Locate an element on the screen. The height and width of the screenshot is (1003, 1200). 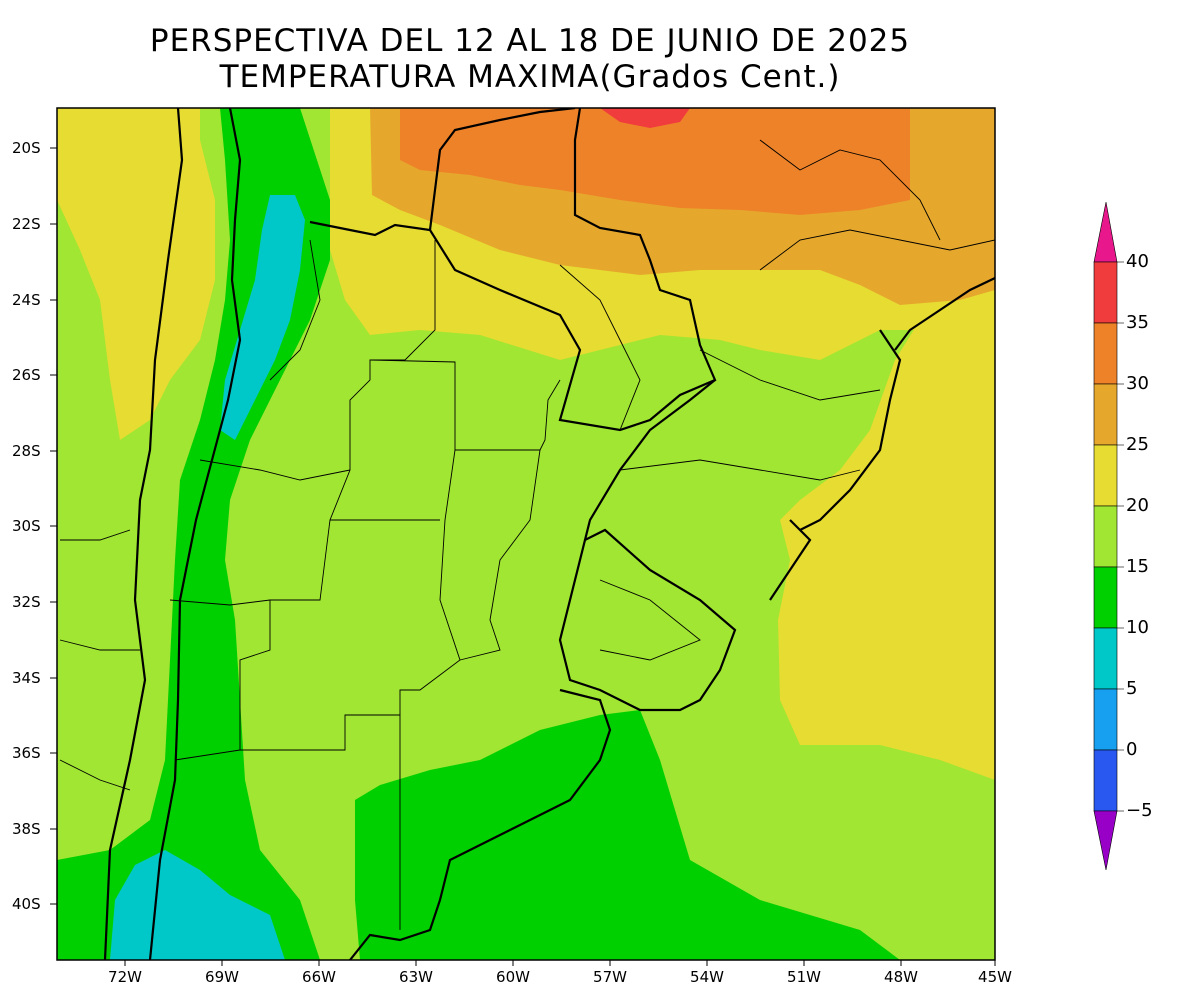
lon-label: 72W is located at coordinates (125, 977).